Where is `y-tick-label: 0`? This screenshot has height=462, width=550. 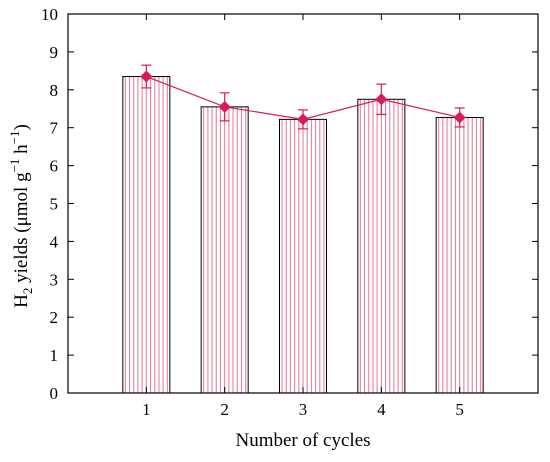
y-tick-label: 0 is located at coordinates (54, 393).